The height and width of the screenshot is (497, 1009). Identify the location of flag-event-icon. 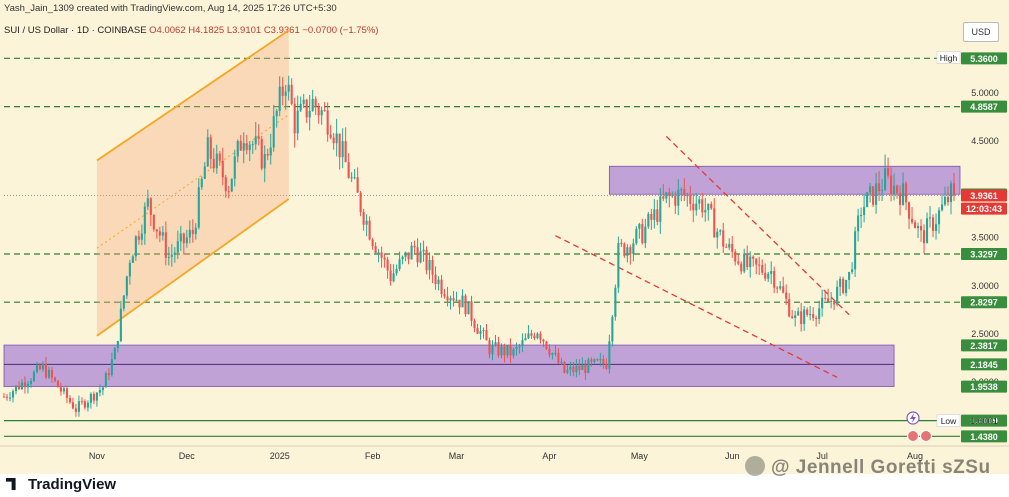
(913, 436).